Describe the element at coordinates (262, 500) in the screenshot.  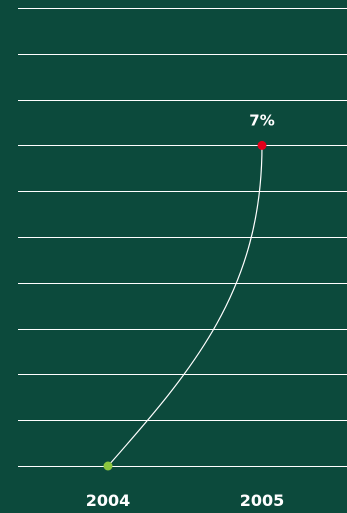
I see `x-tick-label-2005: 2005` at that location.